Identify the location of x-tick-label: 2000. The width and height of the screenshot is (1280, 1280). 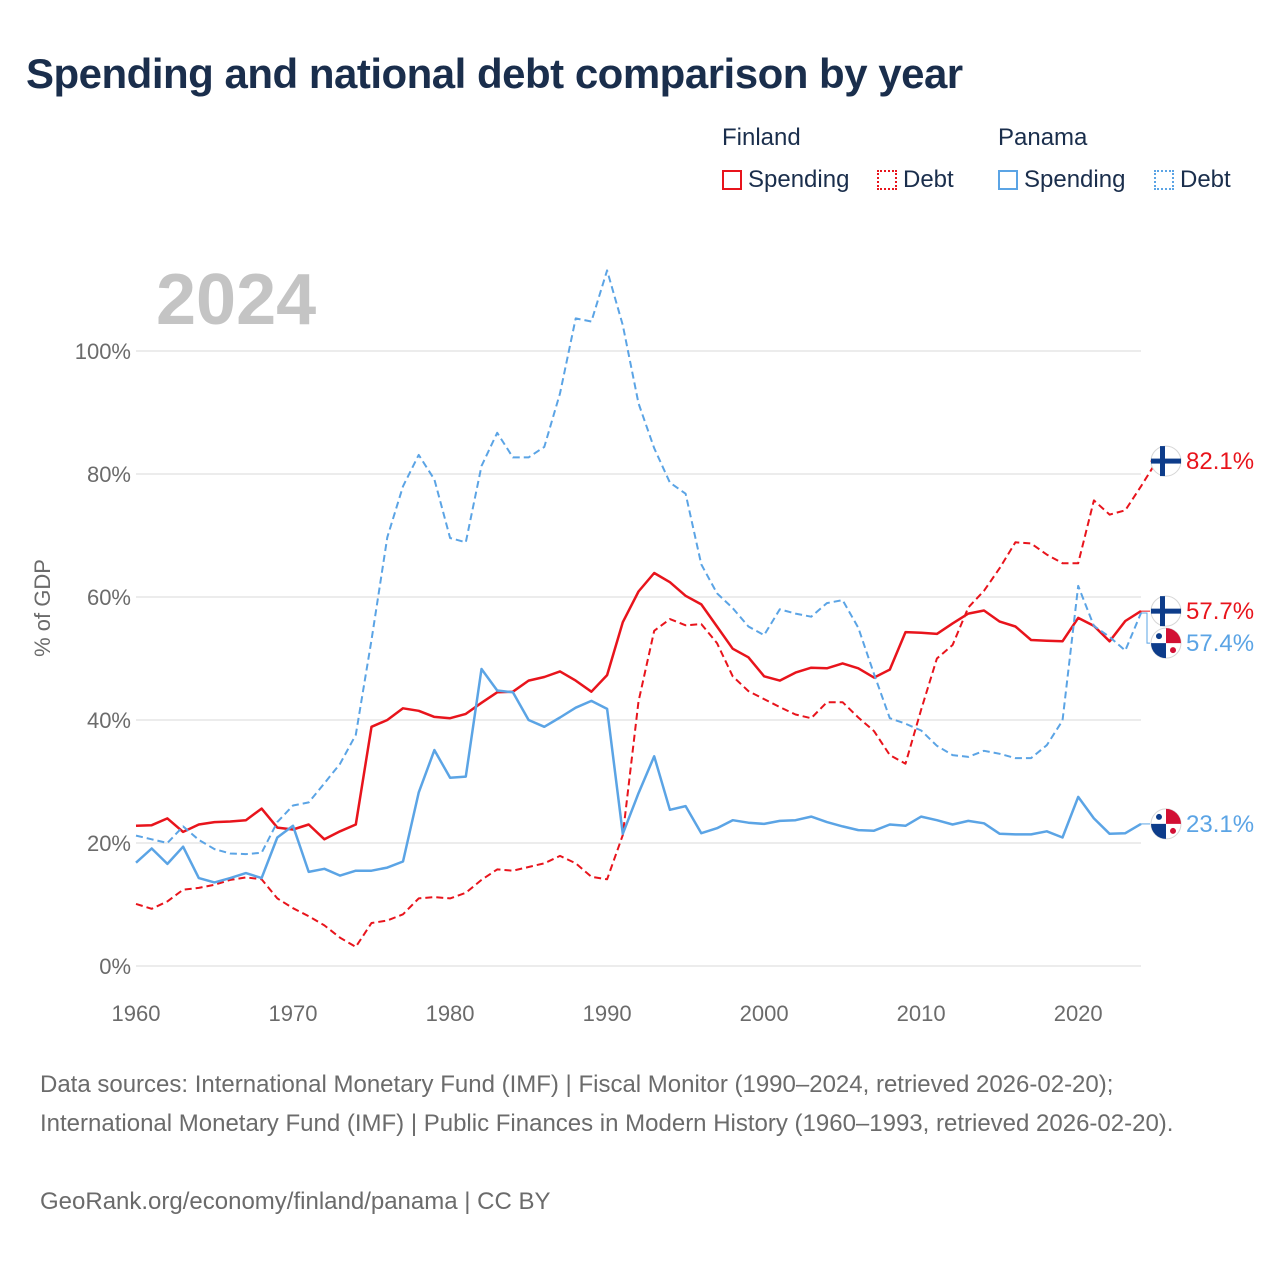
(764, 1013).